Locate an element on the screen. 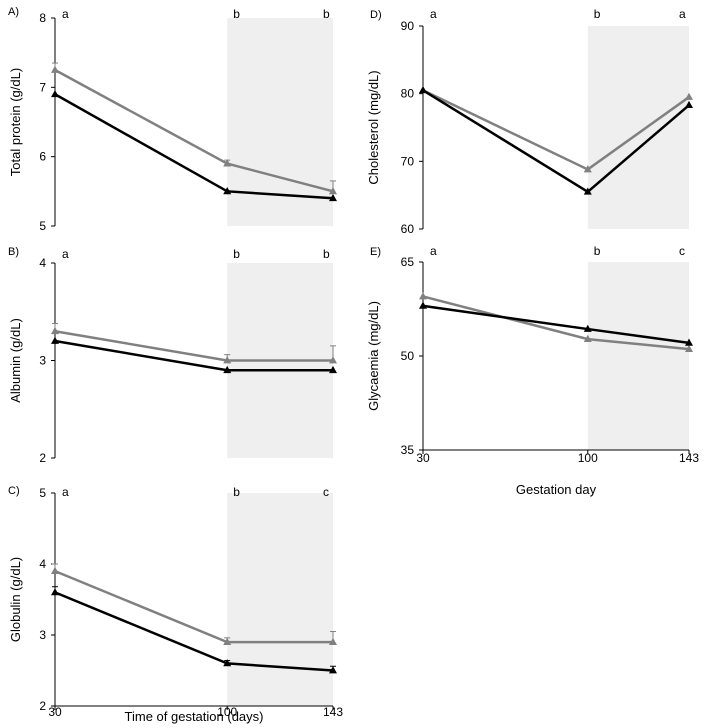  y-tick-label: 65 is located at coordinates (408, 262).